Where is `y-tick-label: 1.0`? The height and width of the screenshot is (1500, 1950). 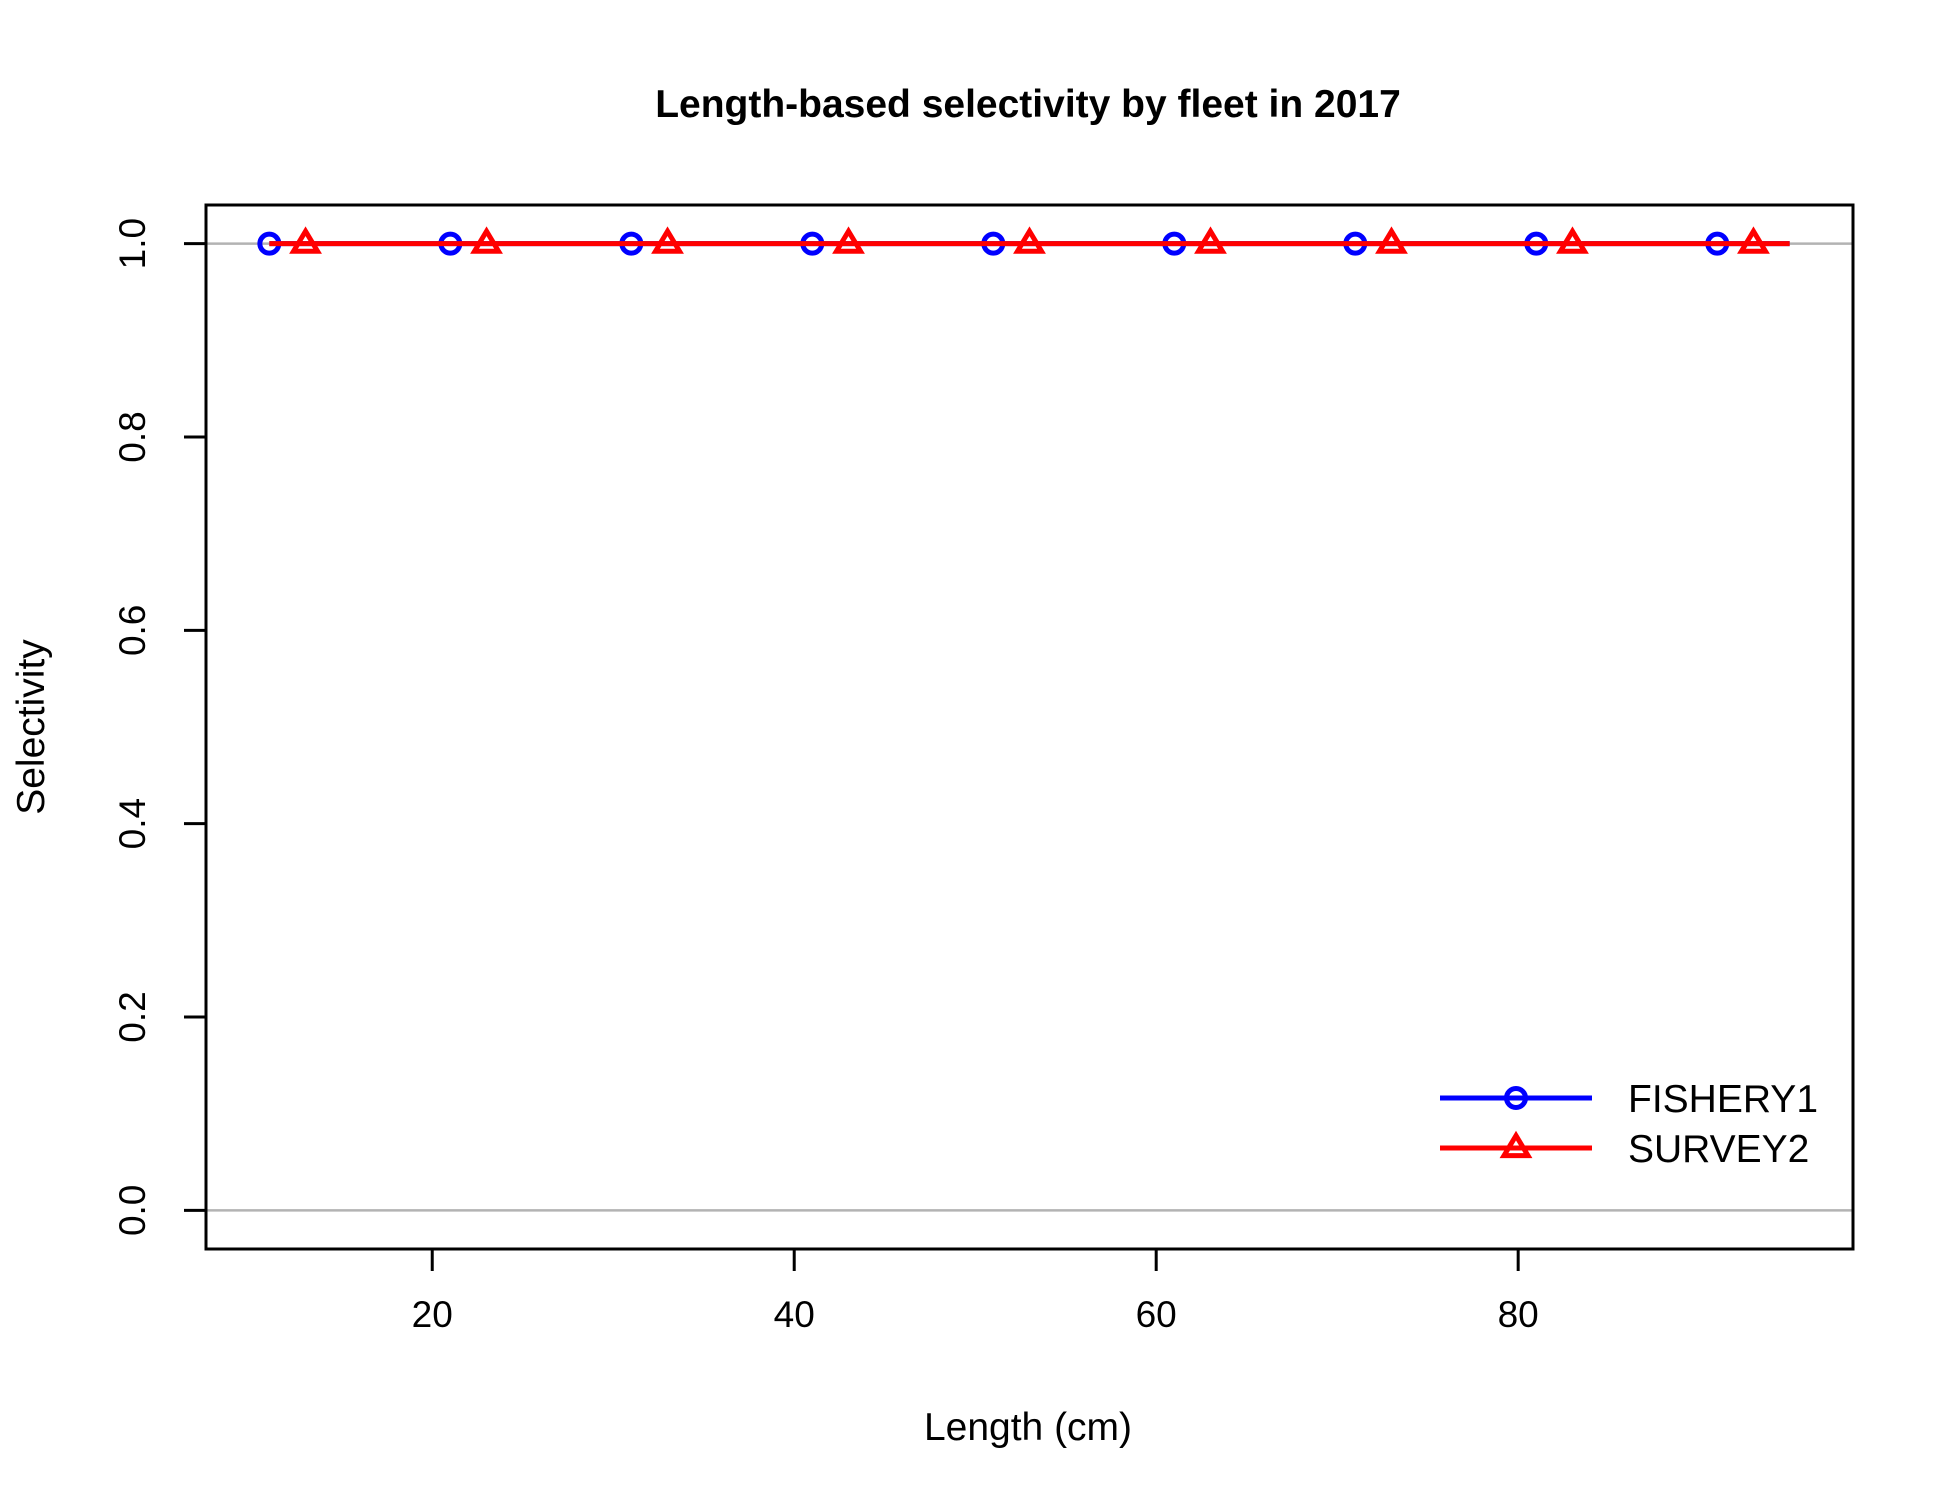
y-tick-label: 1.0 is located at coordinates (132, 243).